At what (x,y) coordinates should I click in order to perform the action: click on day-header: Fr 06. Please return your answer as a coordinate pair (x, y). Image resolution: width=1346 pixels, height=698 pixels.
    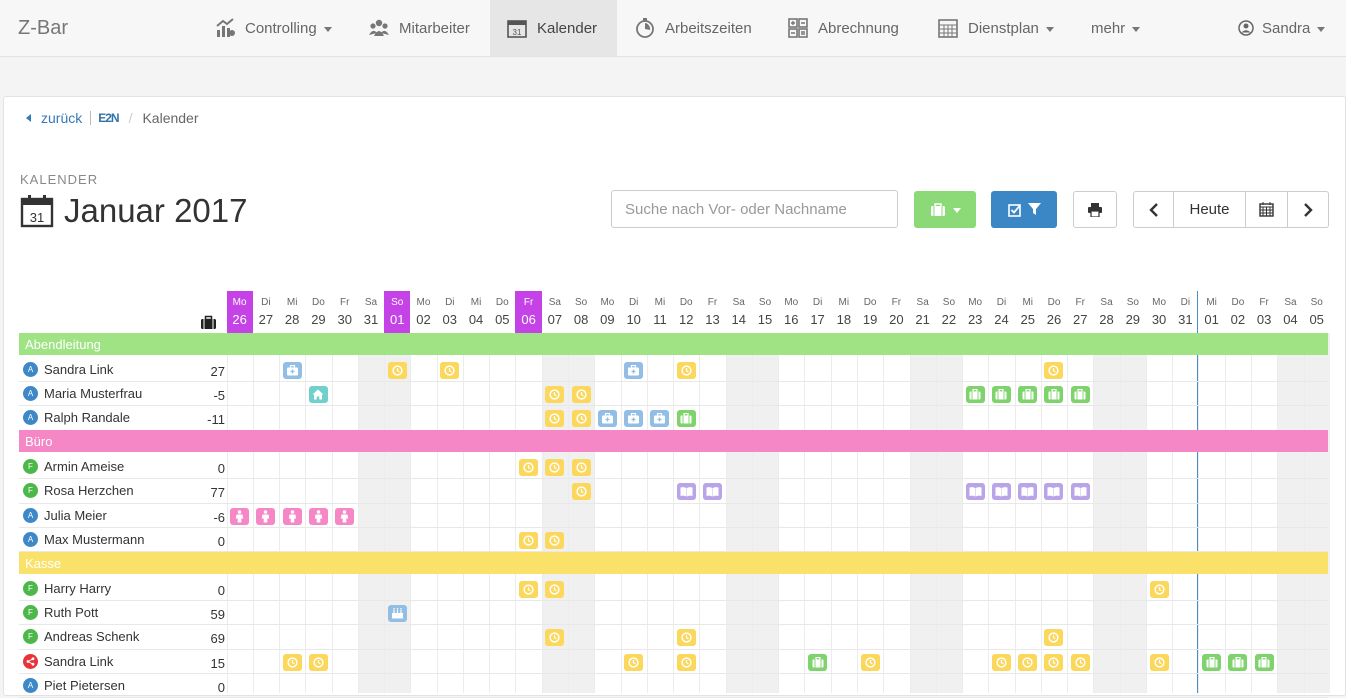
    Looking at the image, I should click on (528, 312).